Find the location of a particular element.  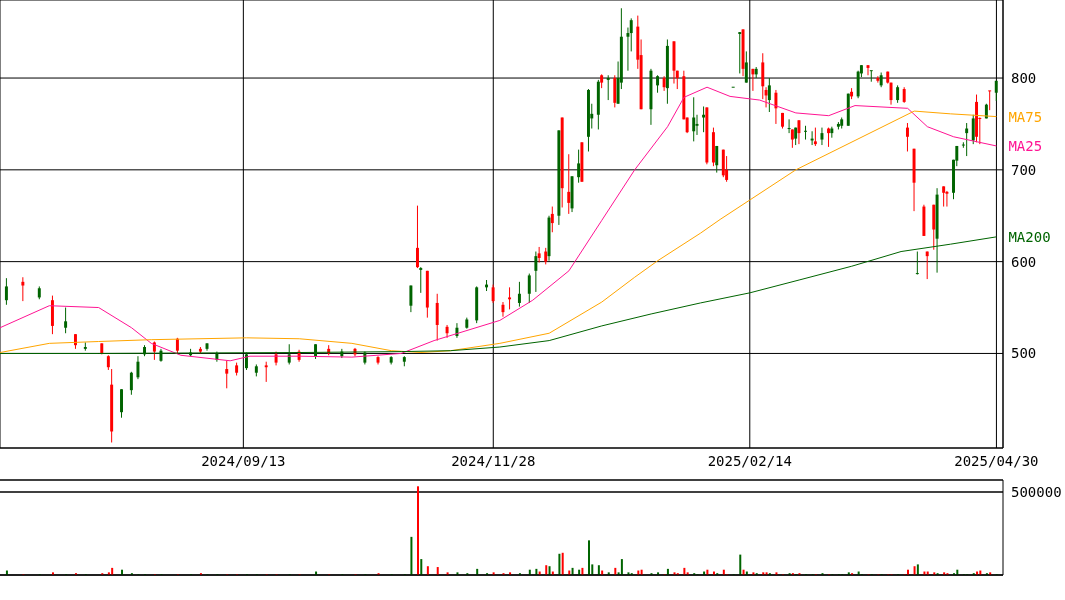

series-label: MA75 is located at coordinates (1025, 116).